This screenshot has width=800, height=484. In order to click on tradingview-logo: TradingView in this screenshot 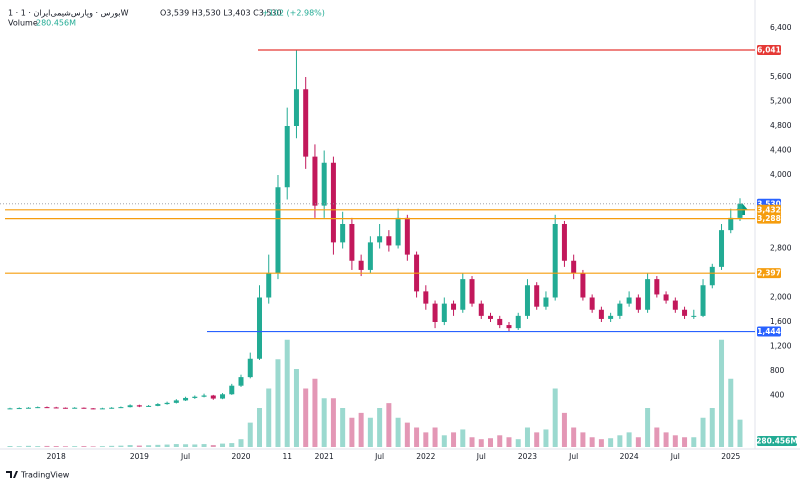, I will do `click(38, 475)`.